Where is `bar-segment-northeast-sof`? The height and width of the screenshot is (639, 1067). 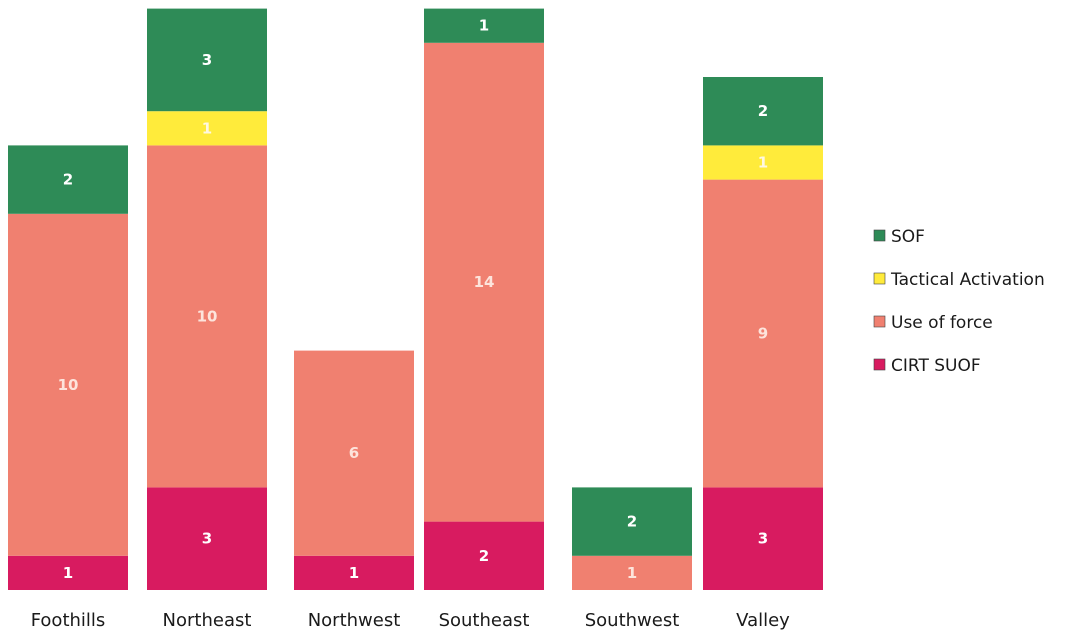 bar-segment-northeast-sof is located at coordinates (207, 60).